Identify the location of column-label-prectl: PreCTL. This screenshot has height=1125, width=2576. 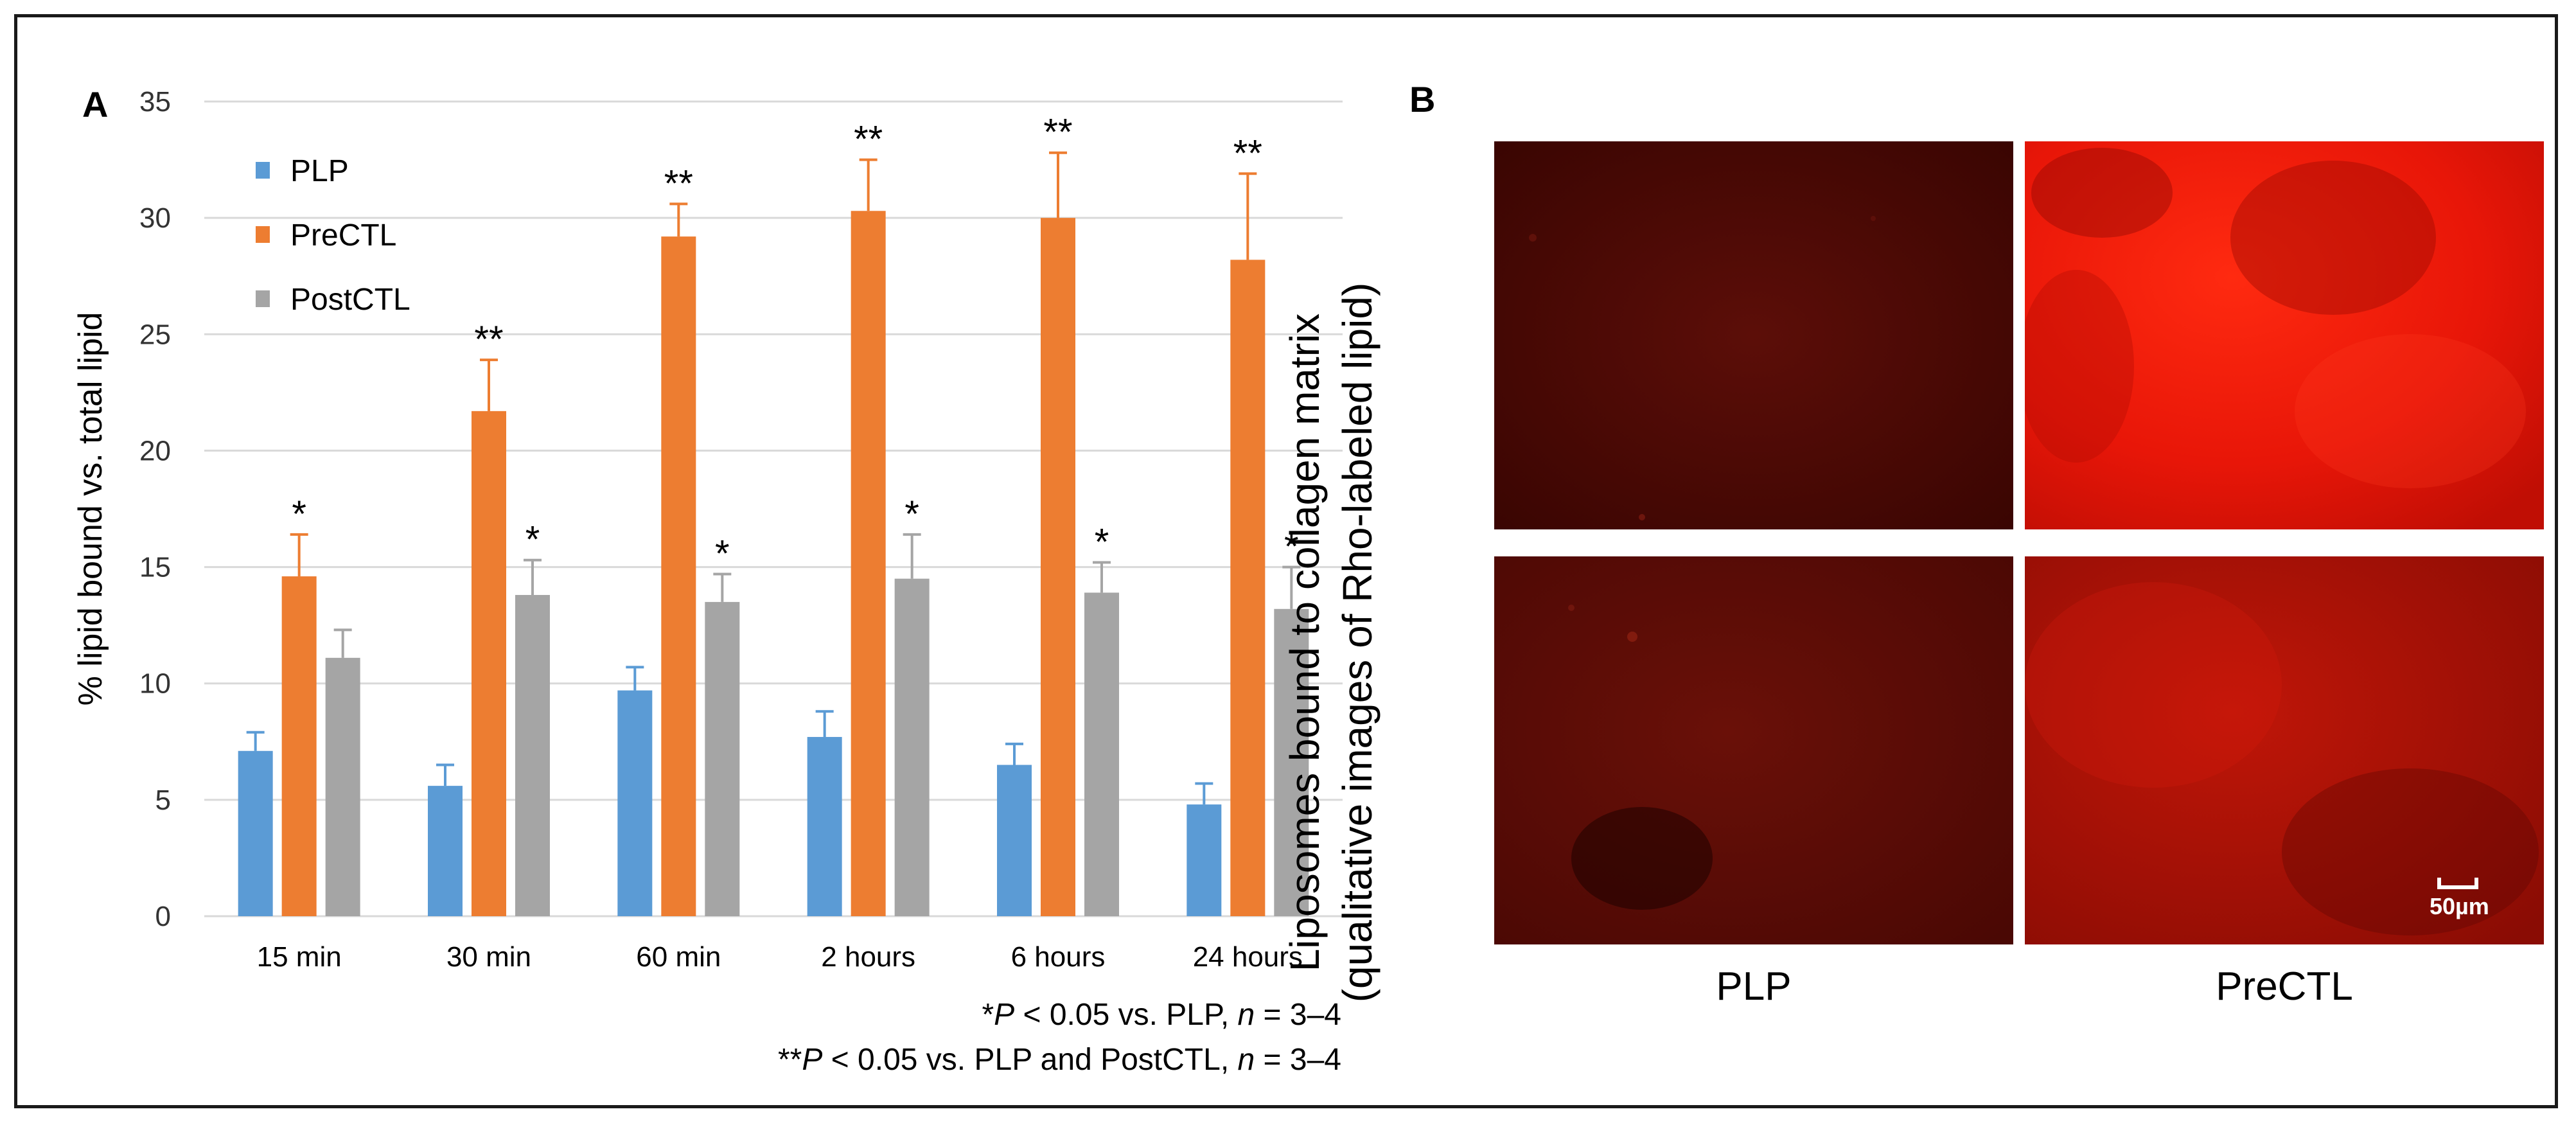
(2284, 987).